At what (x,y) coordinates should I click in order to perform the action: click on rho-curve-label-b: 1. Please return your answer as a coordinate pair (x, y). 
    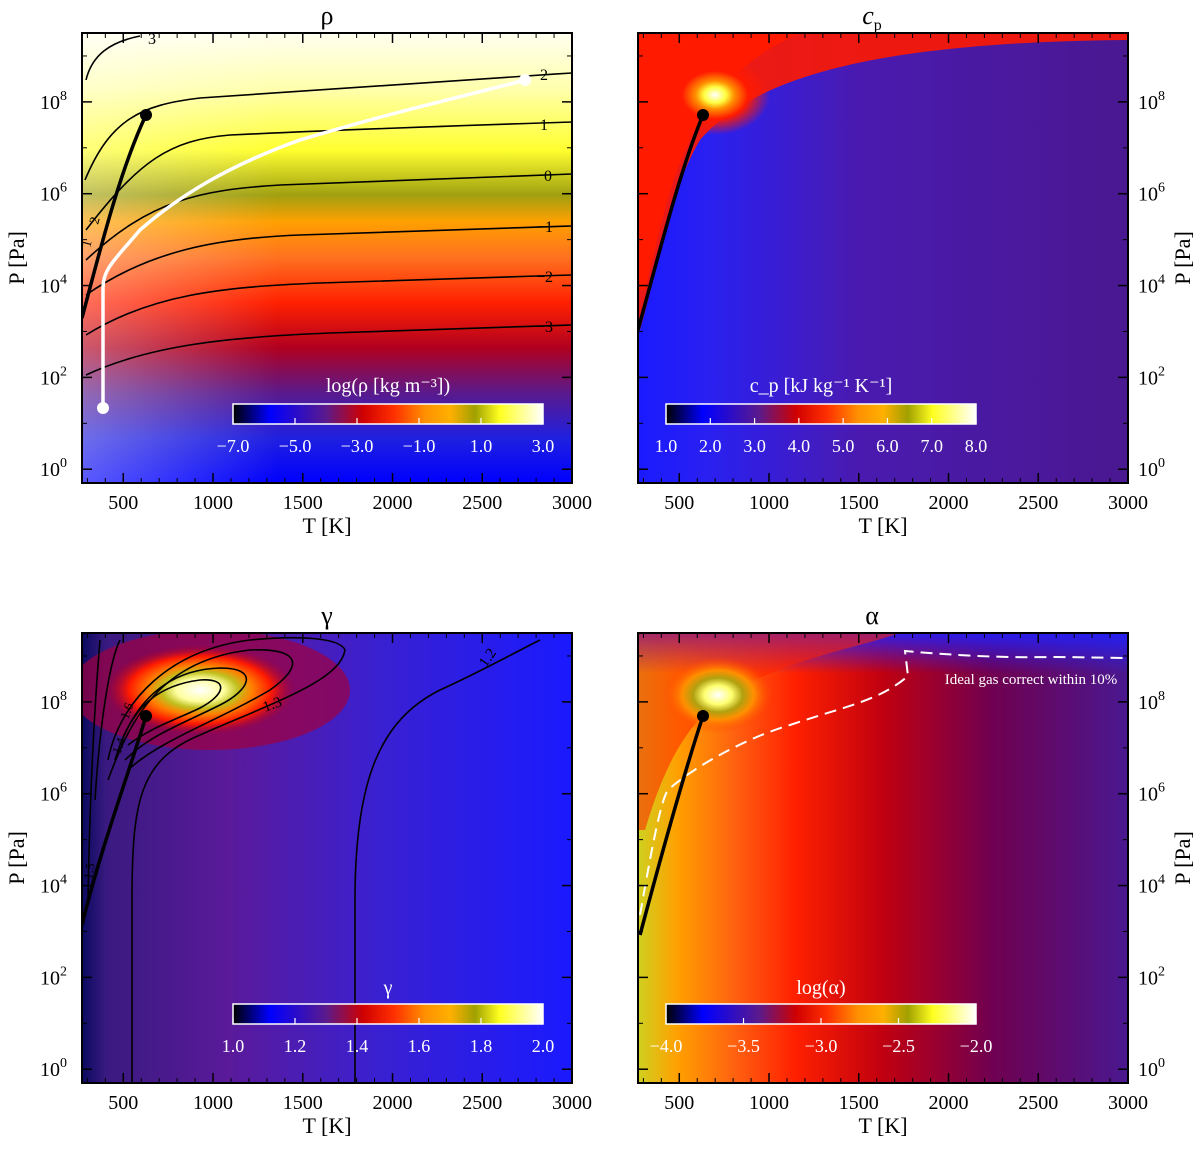
    Looking at the image, I should click on (87, 243).